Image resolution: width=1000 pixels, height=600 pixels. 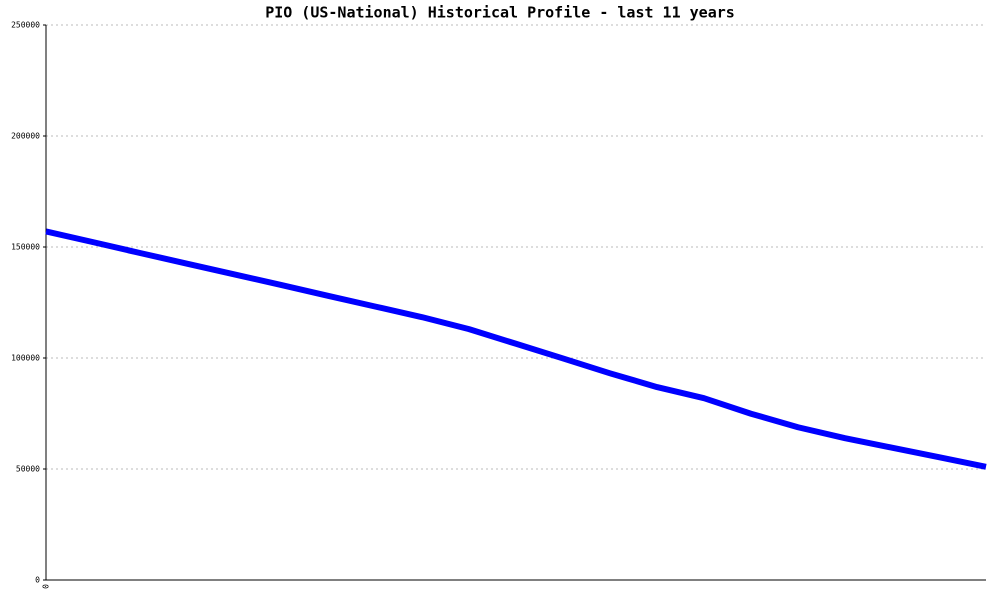 I want to click on y-tick-label: 0, so click(x=37, y=580).